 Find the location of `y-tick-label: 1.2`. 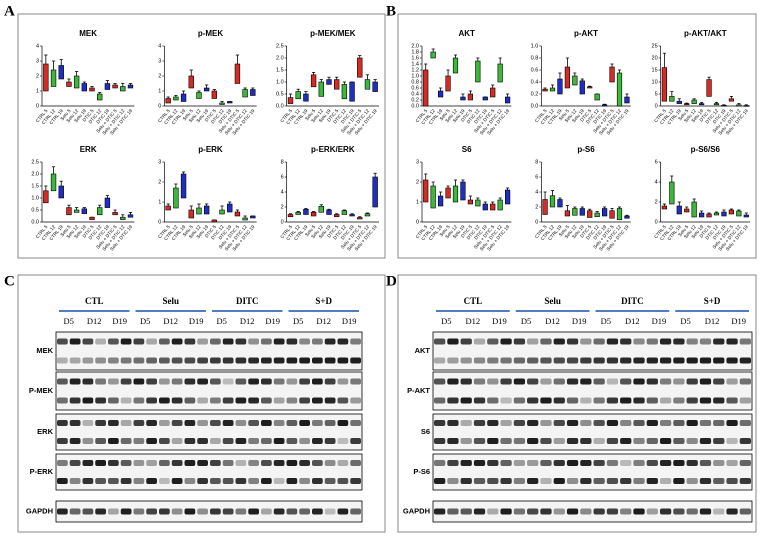

y-tick-label: 1.2 is located at coordinates (415, 70).